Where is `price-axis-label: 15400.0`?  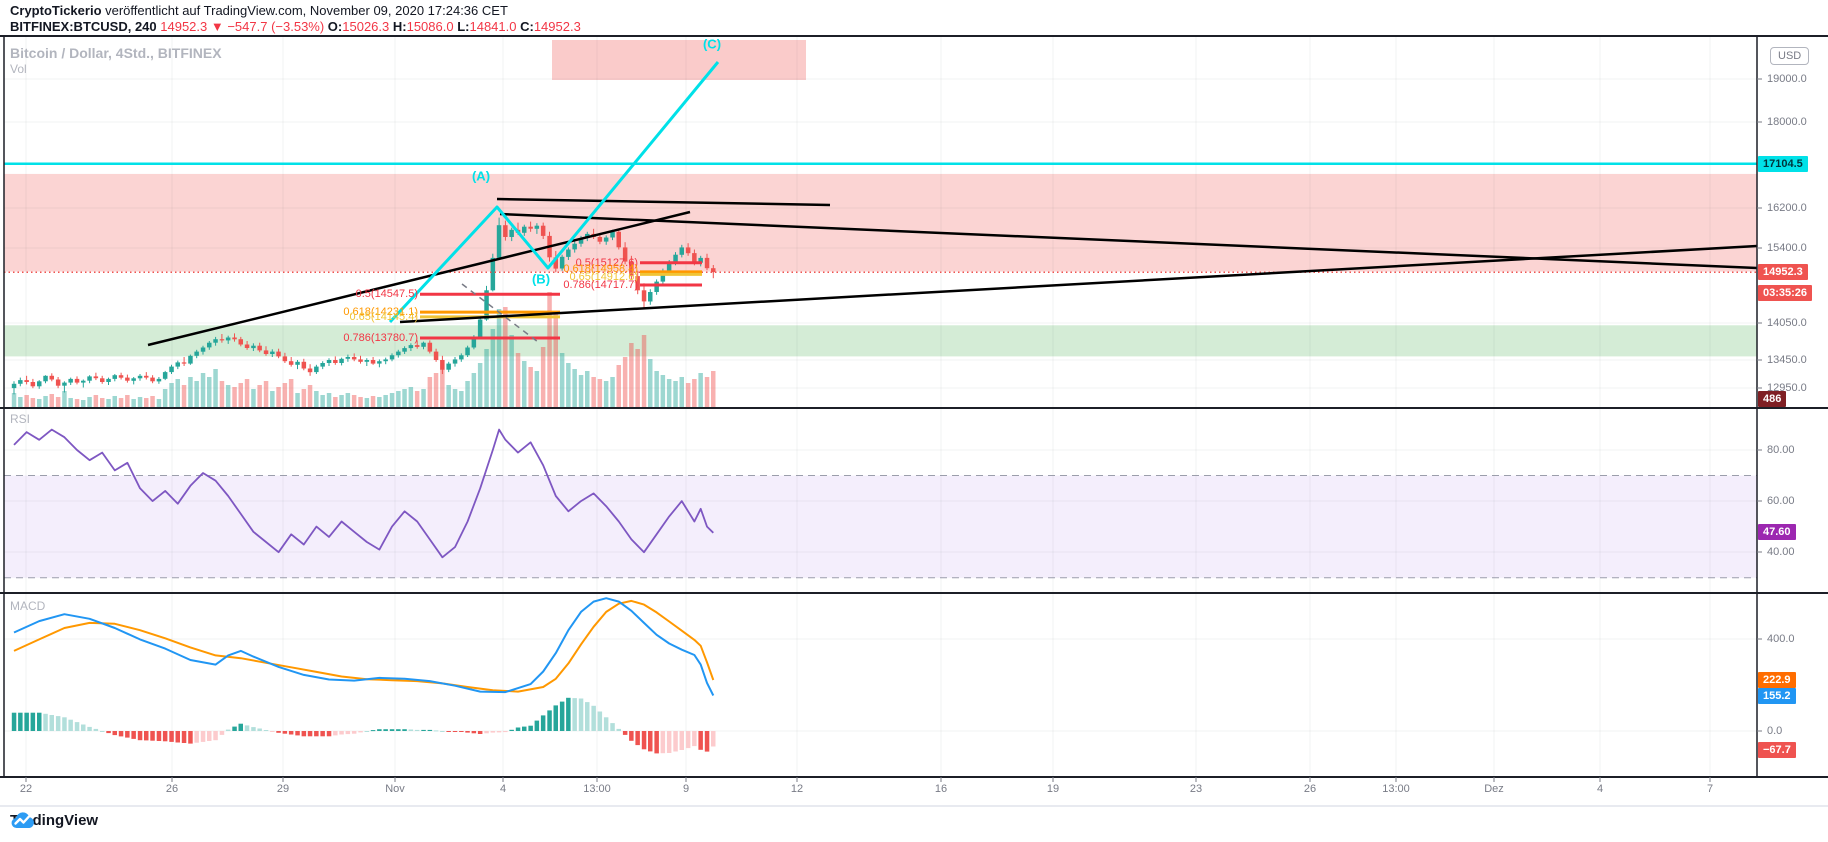
price-axis-label: 15400.0 is located at coordinates (1787, 248).